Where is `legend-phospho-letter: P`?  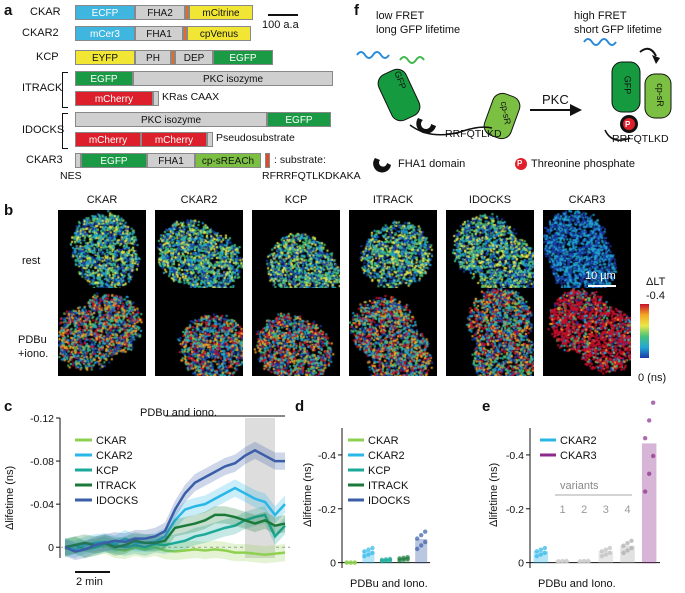
legend-phospho-letter: P is located at coordinates (520, 163).